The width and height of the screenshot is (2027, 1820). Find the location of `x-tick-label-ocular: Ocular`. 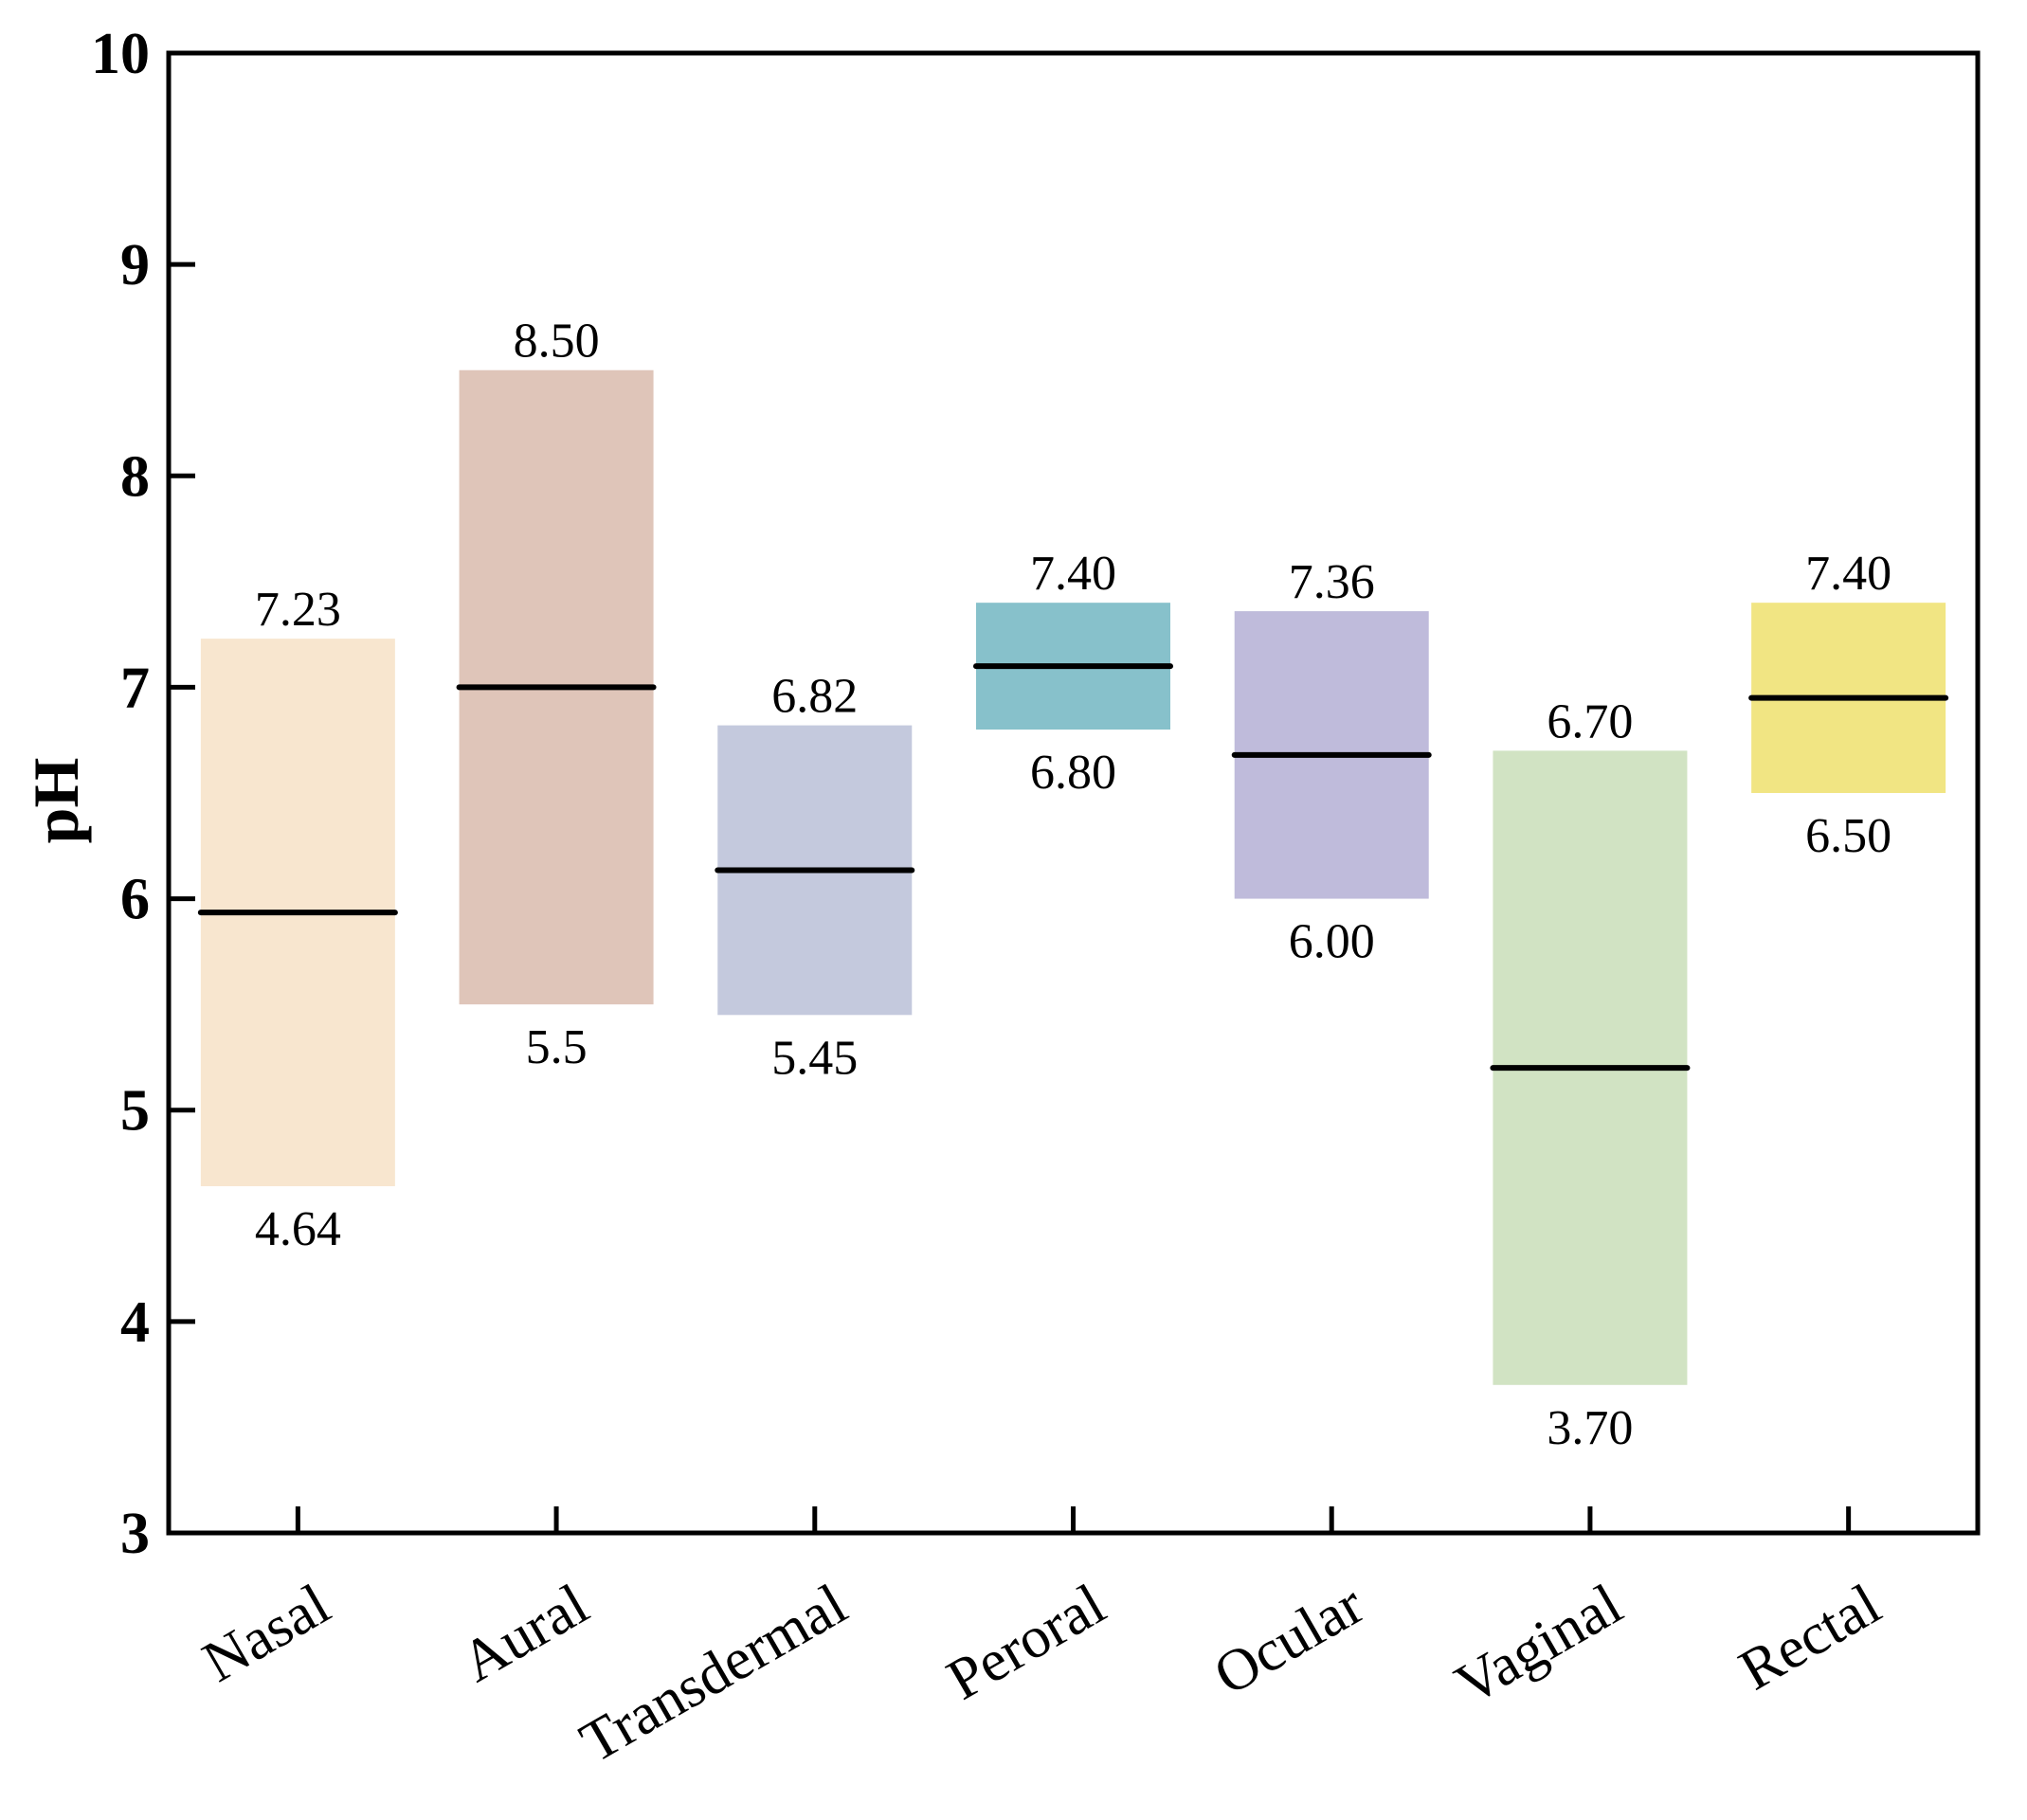

x-tick-label-ocular: Ocular is located at coordinates (1289, 1639).